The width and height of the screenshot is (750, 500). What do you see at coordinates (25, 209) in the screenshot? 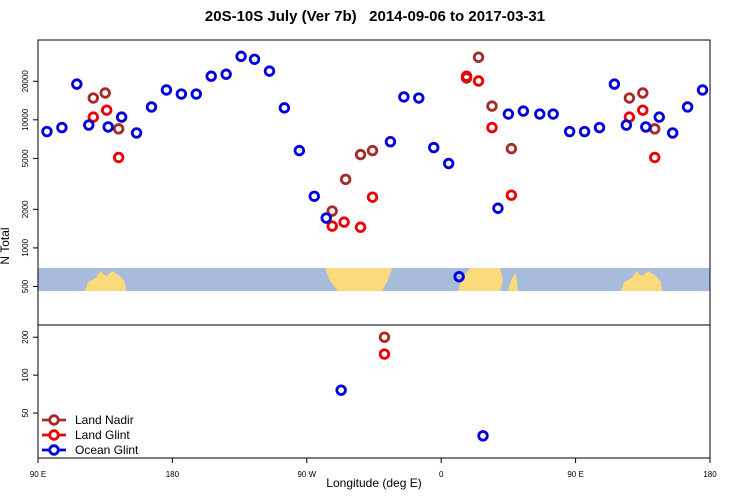
I see `y-tick-label: 2000` at bounding box center [25, 209].